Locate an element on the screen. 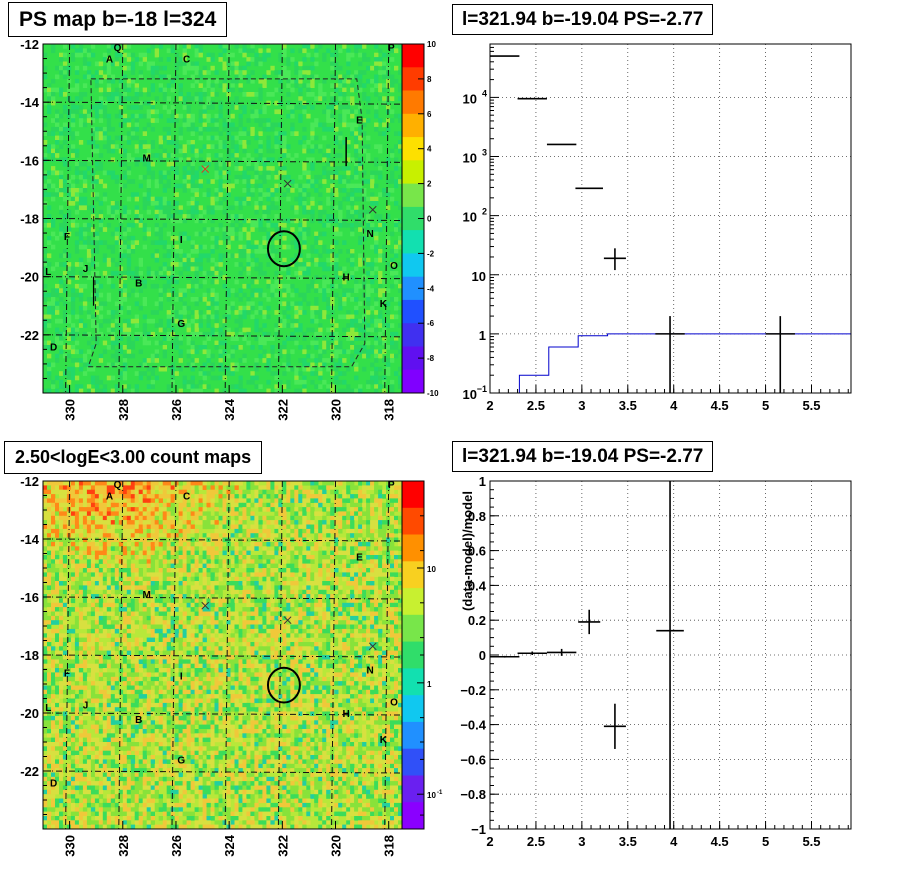 This screenshot has width=898, height=875. ps-map-source-label: B is located at coordinates (138, 283).